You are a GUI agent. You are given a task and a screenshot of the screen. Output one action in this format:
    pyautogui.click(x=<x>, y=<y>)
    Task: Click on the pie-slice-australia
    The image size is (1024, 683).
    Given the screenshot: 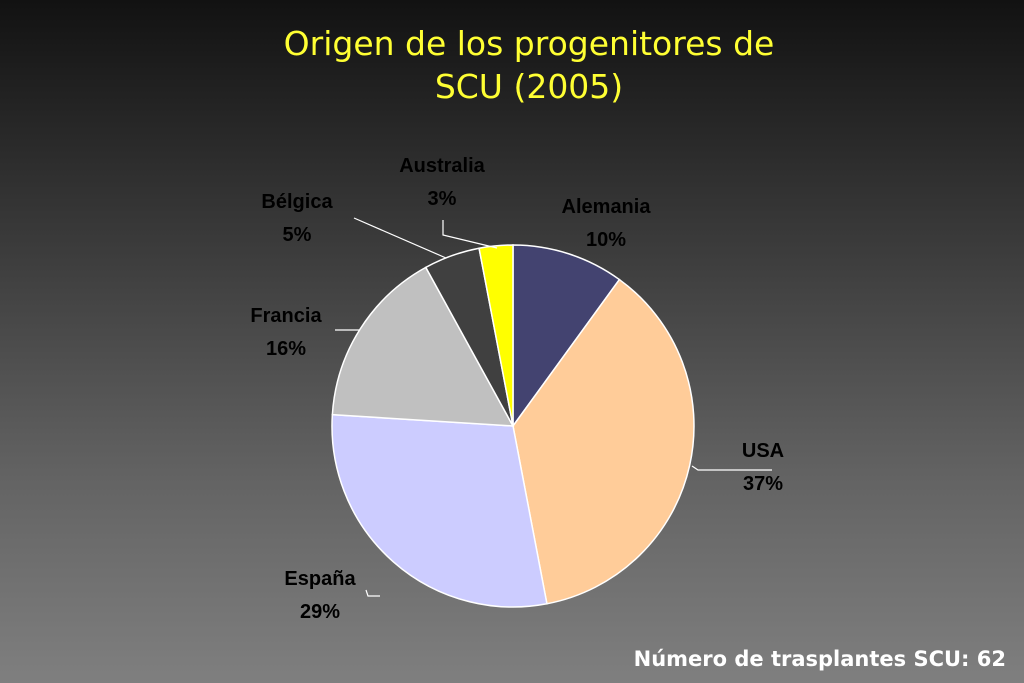 What is the action you would take?
    pyautogui.click(x=496, y=335)
    